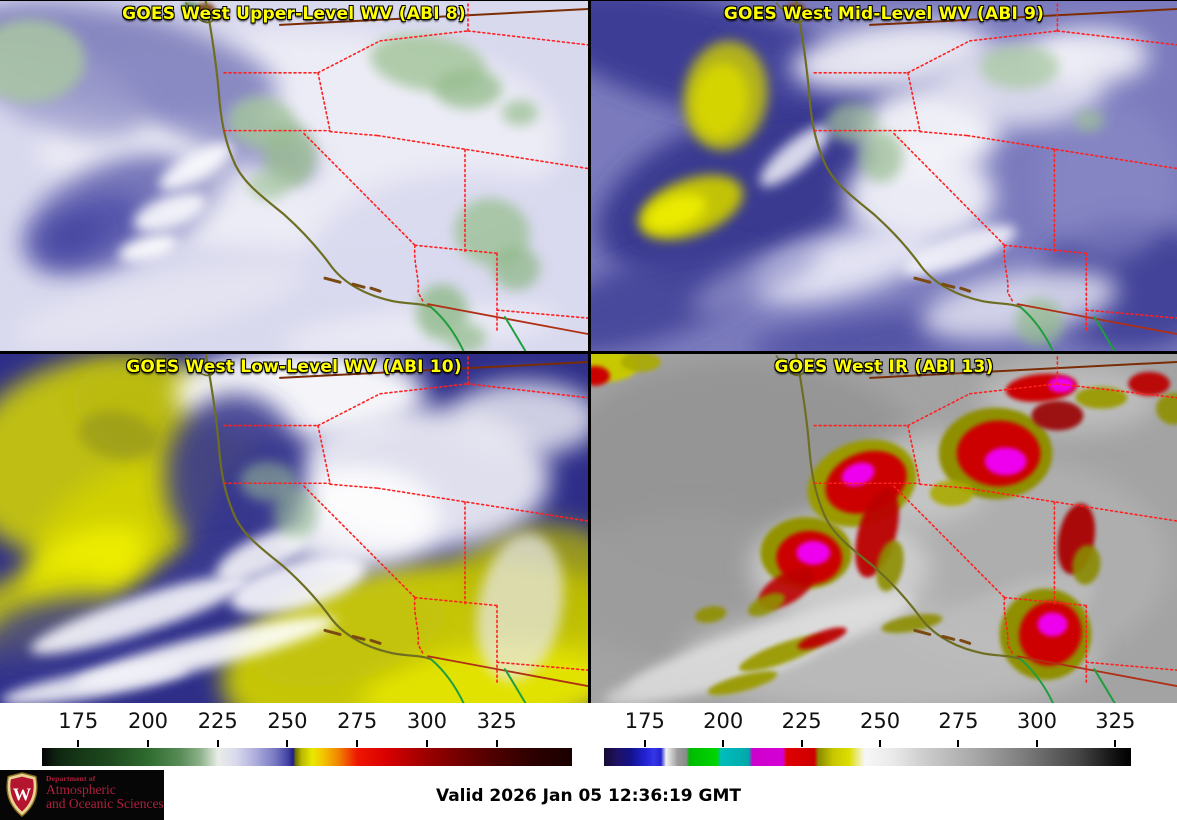 The height and width of the screenshot is (820, 1177). What do you see at coordinates (294, 14) in the screenshot?
I see `panel-title-abi8: GOES West Upper-Level WV (ABI 8)` at bounding box center [294, 14].